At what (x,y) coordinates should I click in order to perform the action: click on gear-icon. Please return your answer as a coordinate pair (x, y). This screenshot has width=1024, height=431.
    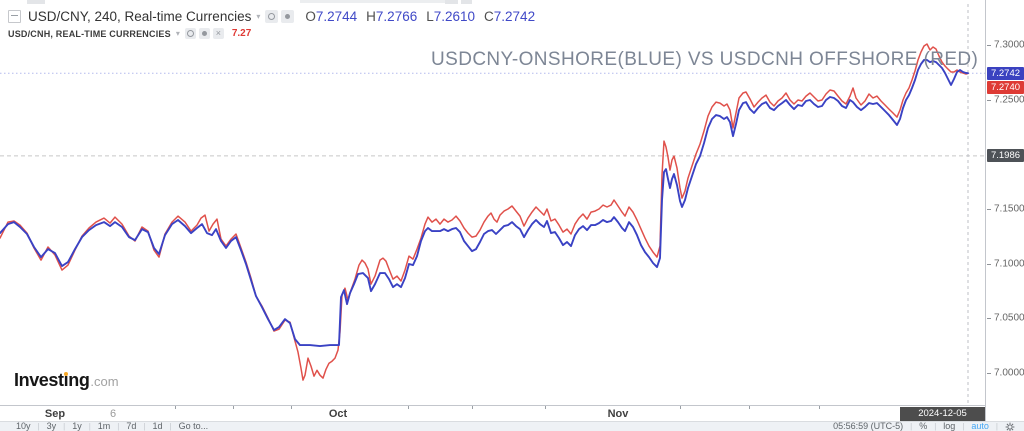
    Looking at the image, I should click on (1010, 426).